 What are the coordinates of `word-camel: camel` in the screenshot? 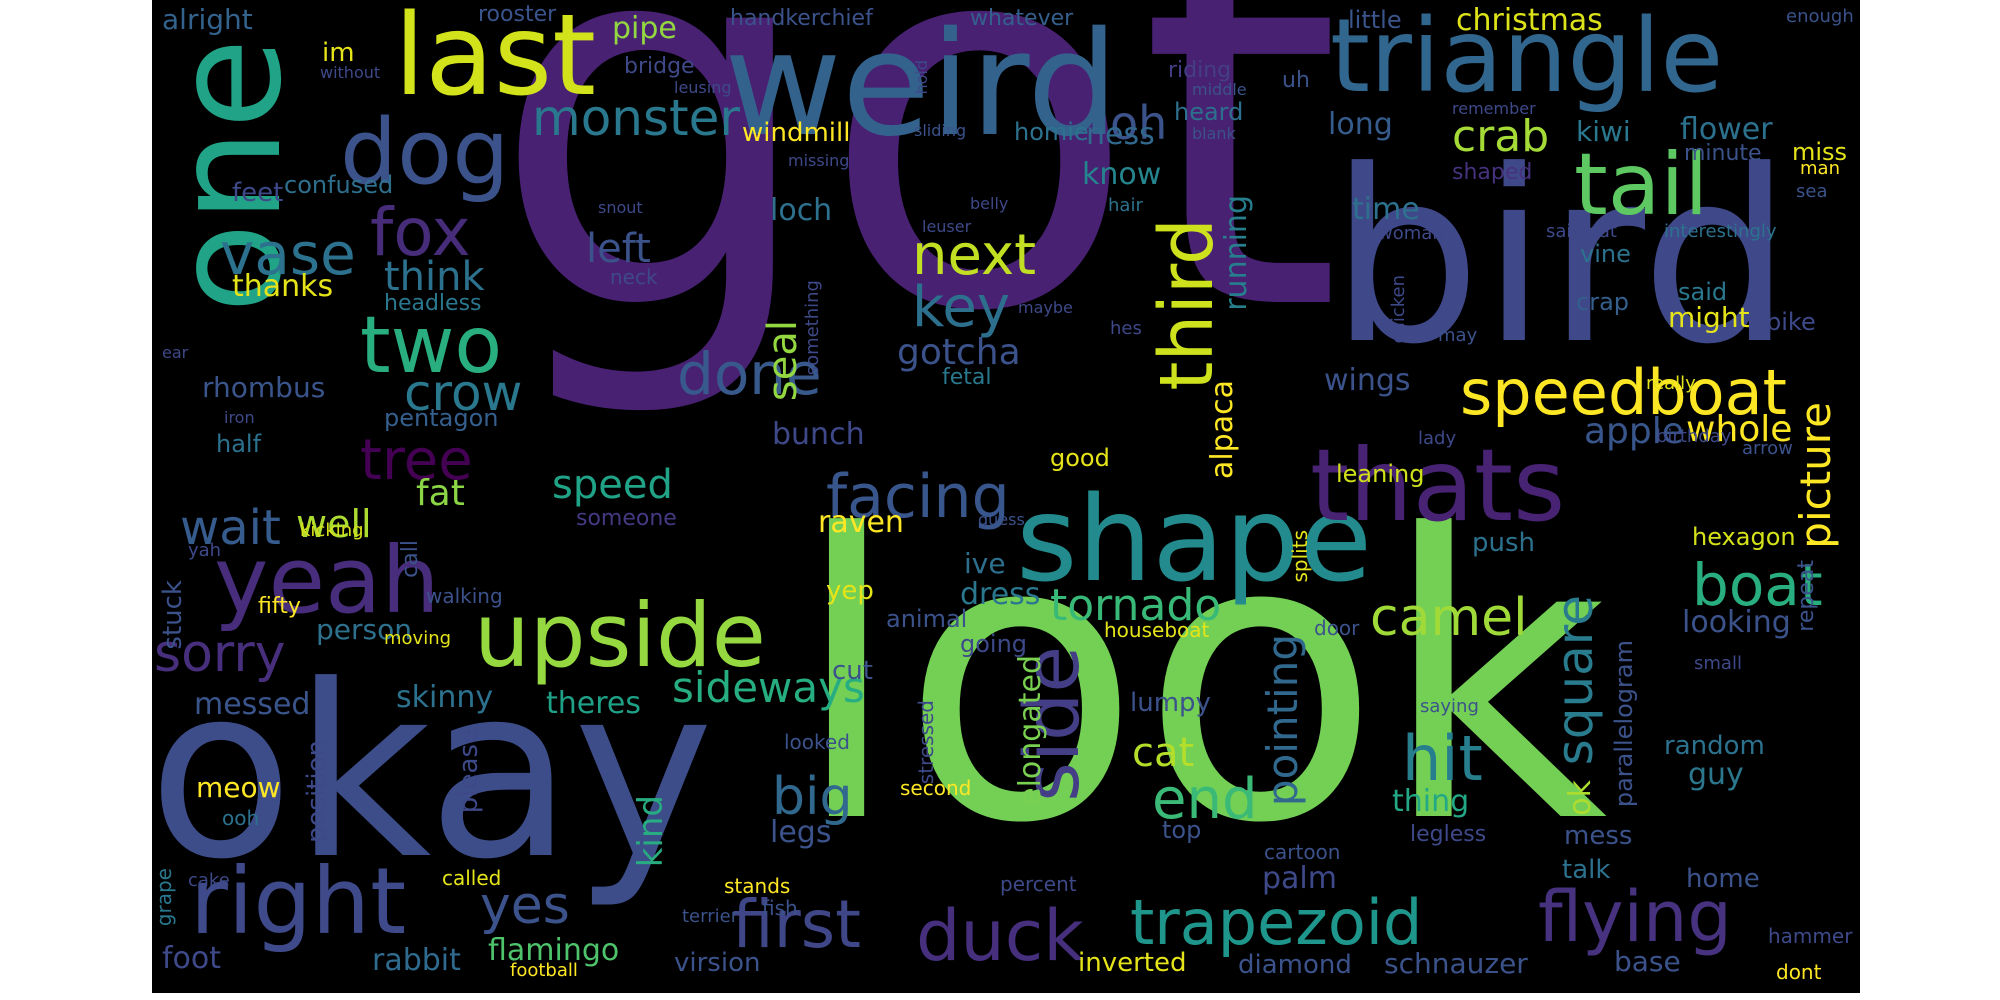 It's located at (1449, 618).